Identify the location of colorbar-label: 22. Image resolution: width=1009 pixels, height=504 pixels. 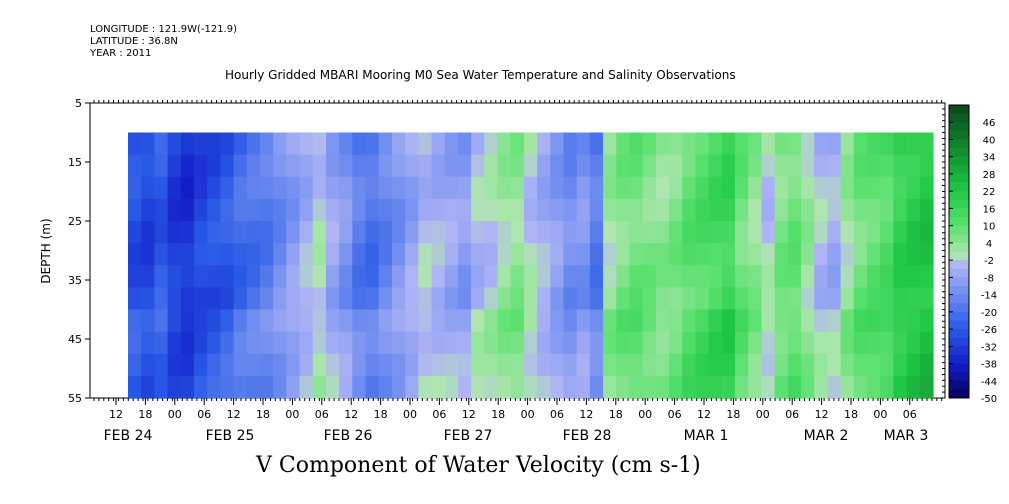
(989, 192).